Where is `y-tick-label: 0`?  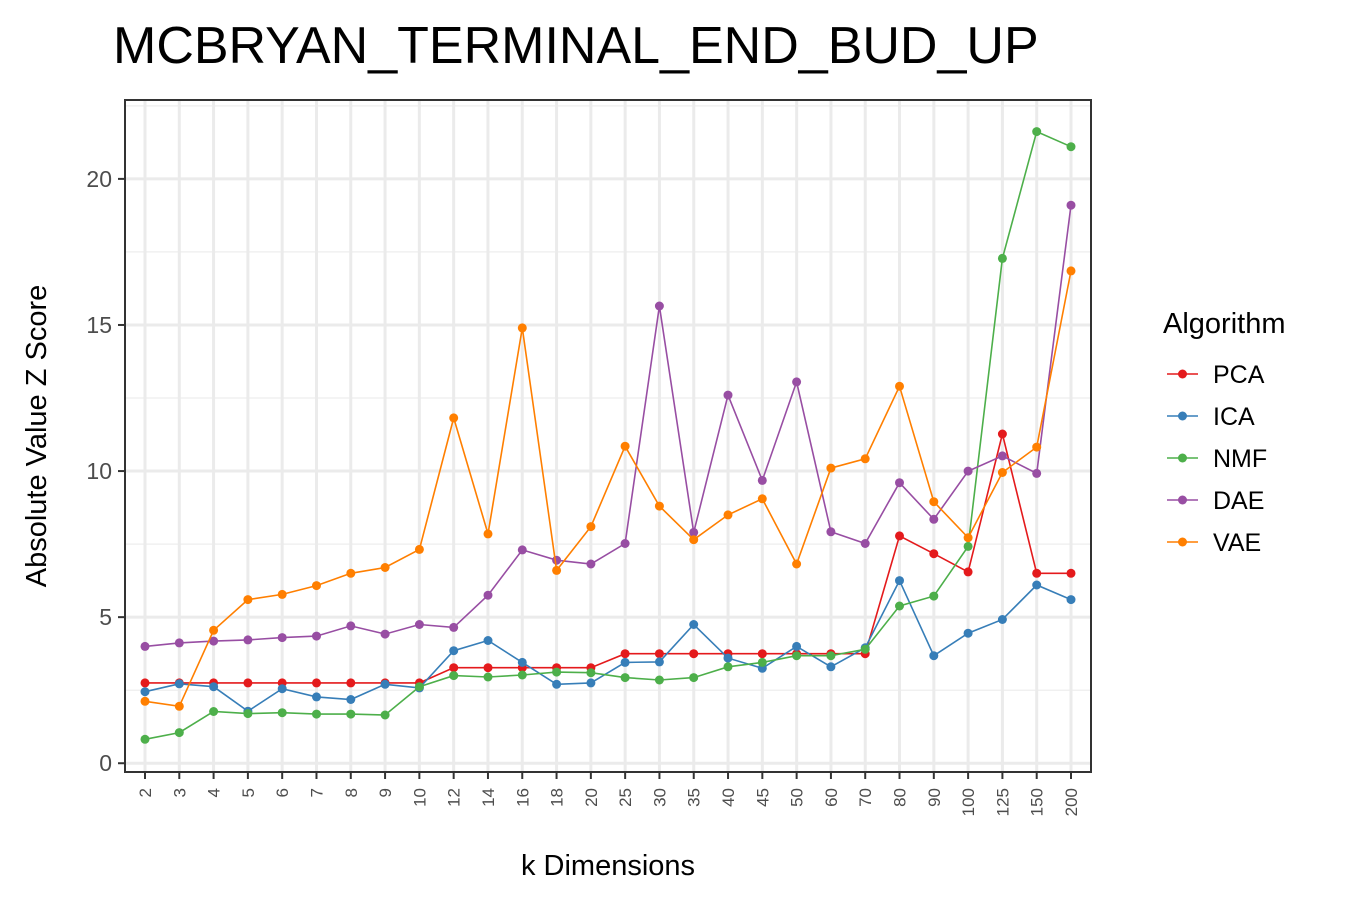
y-tick-label: 0 is located at coordinates (105, 763).